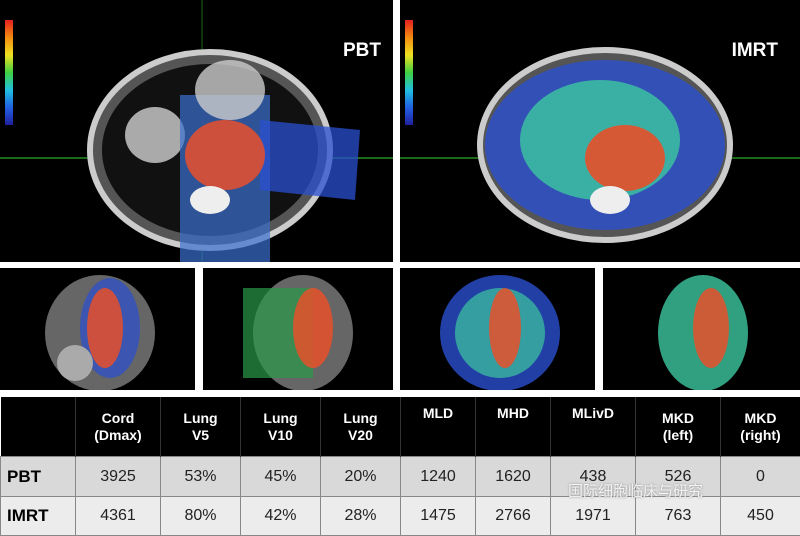 The width and height of the screenshot is (800, 536). I want to click on imrt-sagittal-panel, so click(701, 329).